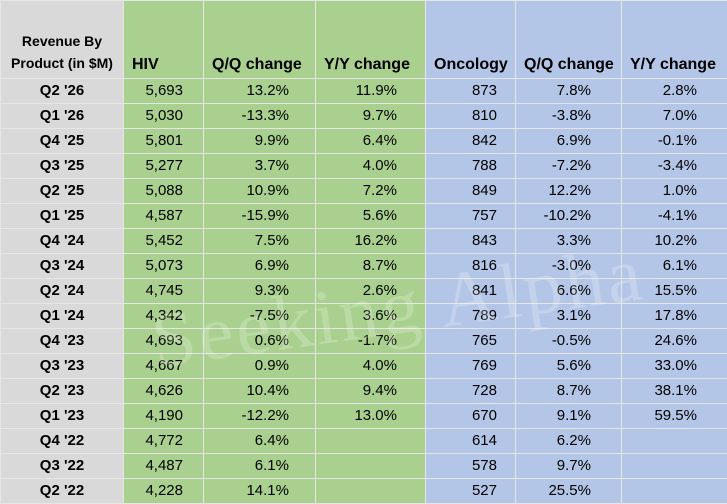 The width and height of the screenshot is (727, 504). What do you see at coordinates (260, 40) in the screenshot?
I see `header-hiv-qq-change: Q/Q change` at bounding box center [260, 40].